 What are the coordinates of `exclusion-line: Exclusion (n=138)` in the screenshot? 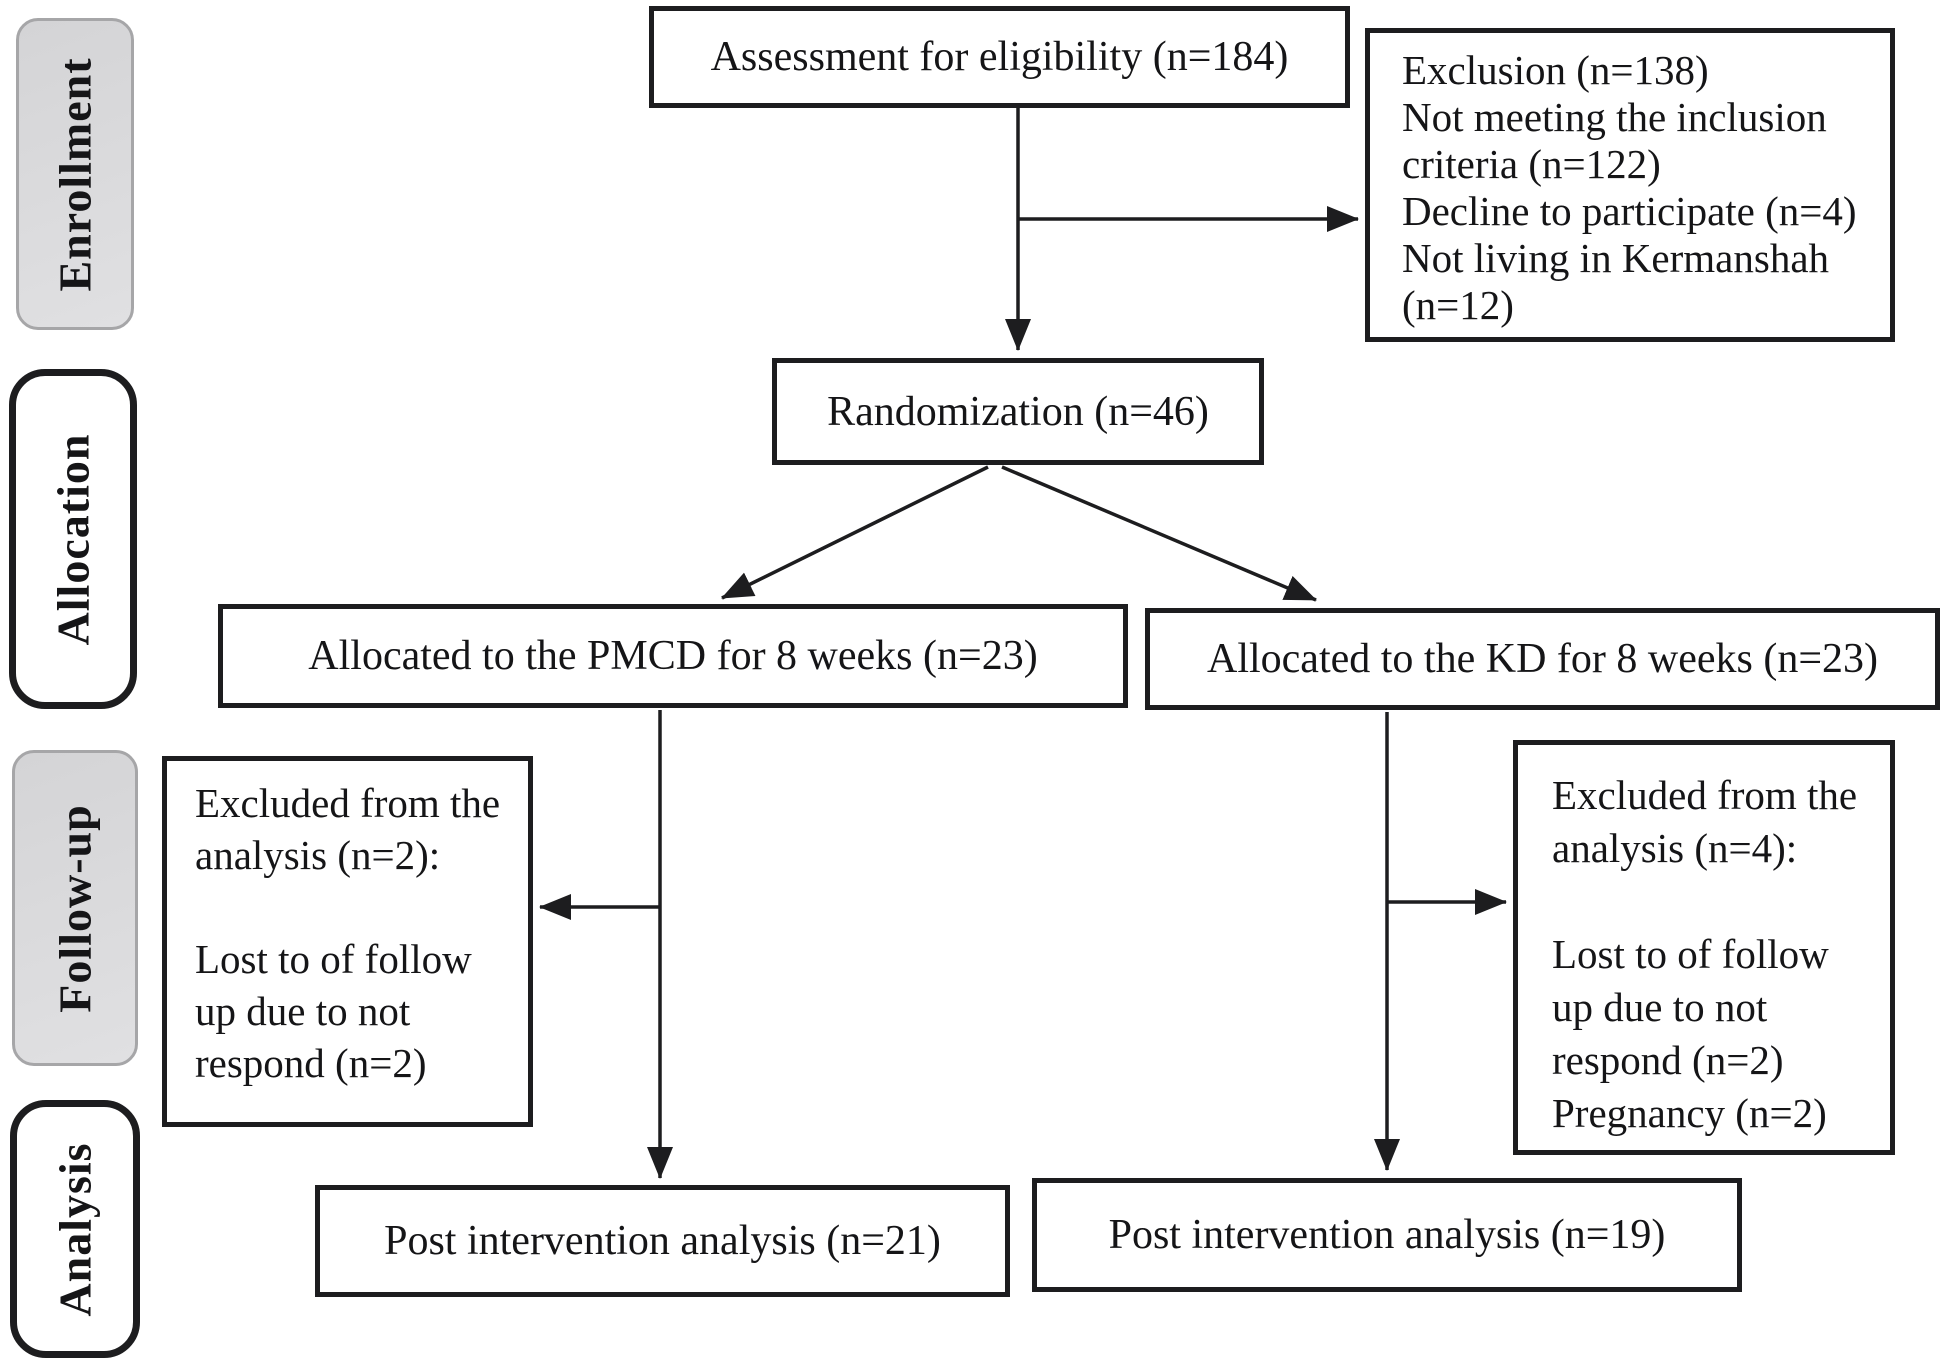 It's located at (1555, 70).